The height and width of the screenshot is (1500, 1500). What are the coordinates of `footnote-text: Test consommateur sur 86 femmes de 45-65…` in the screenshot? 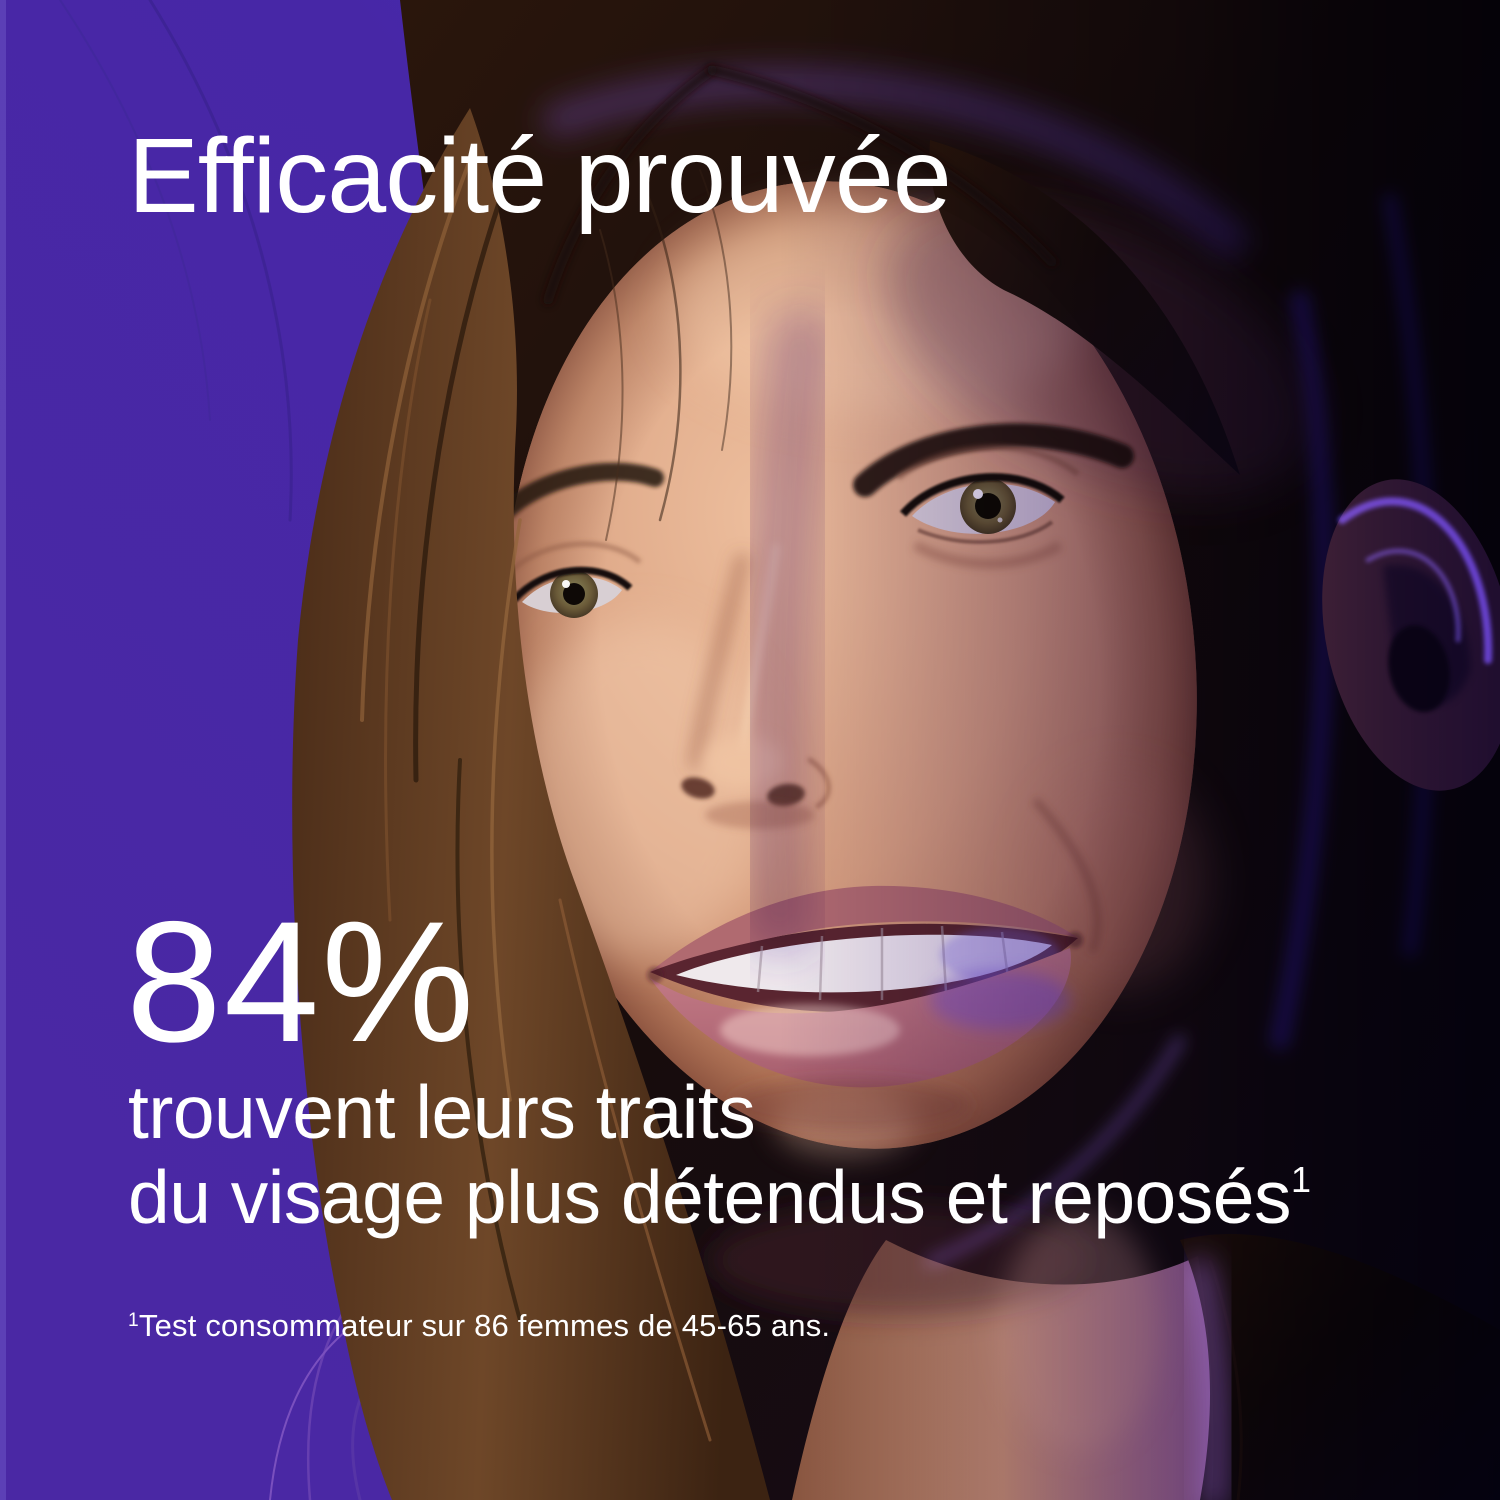 It's located at (484, 1325).